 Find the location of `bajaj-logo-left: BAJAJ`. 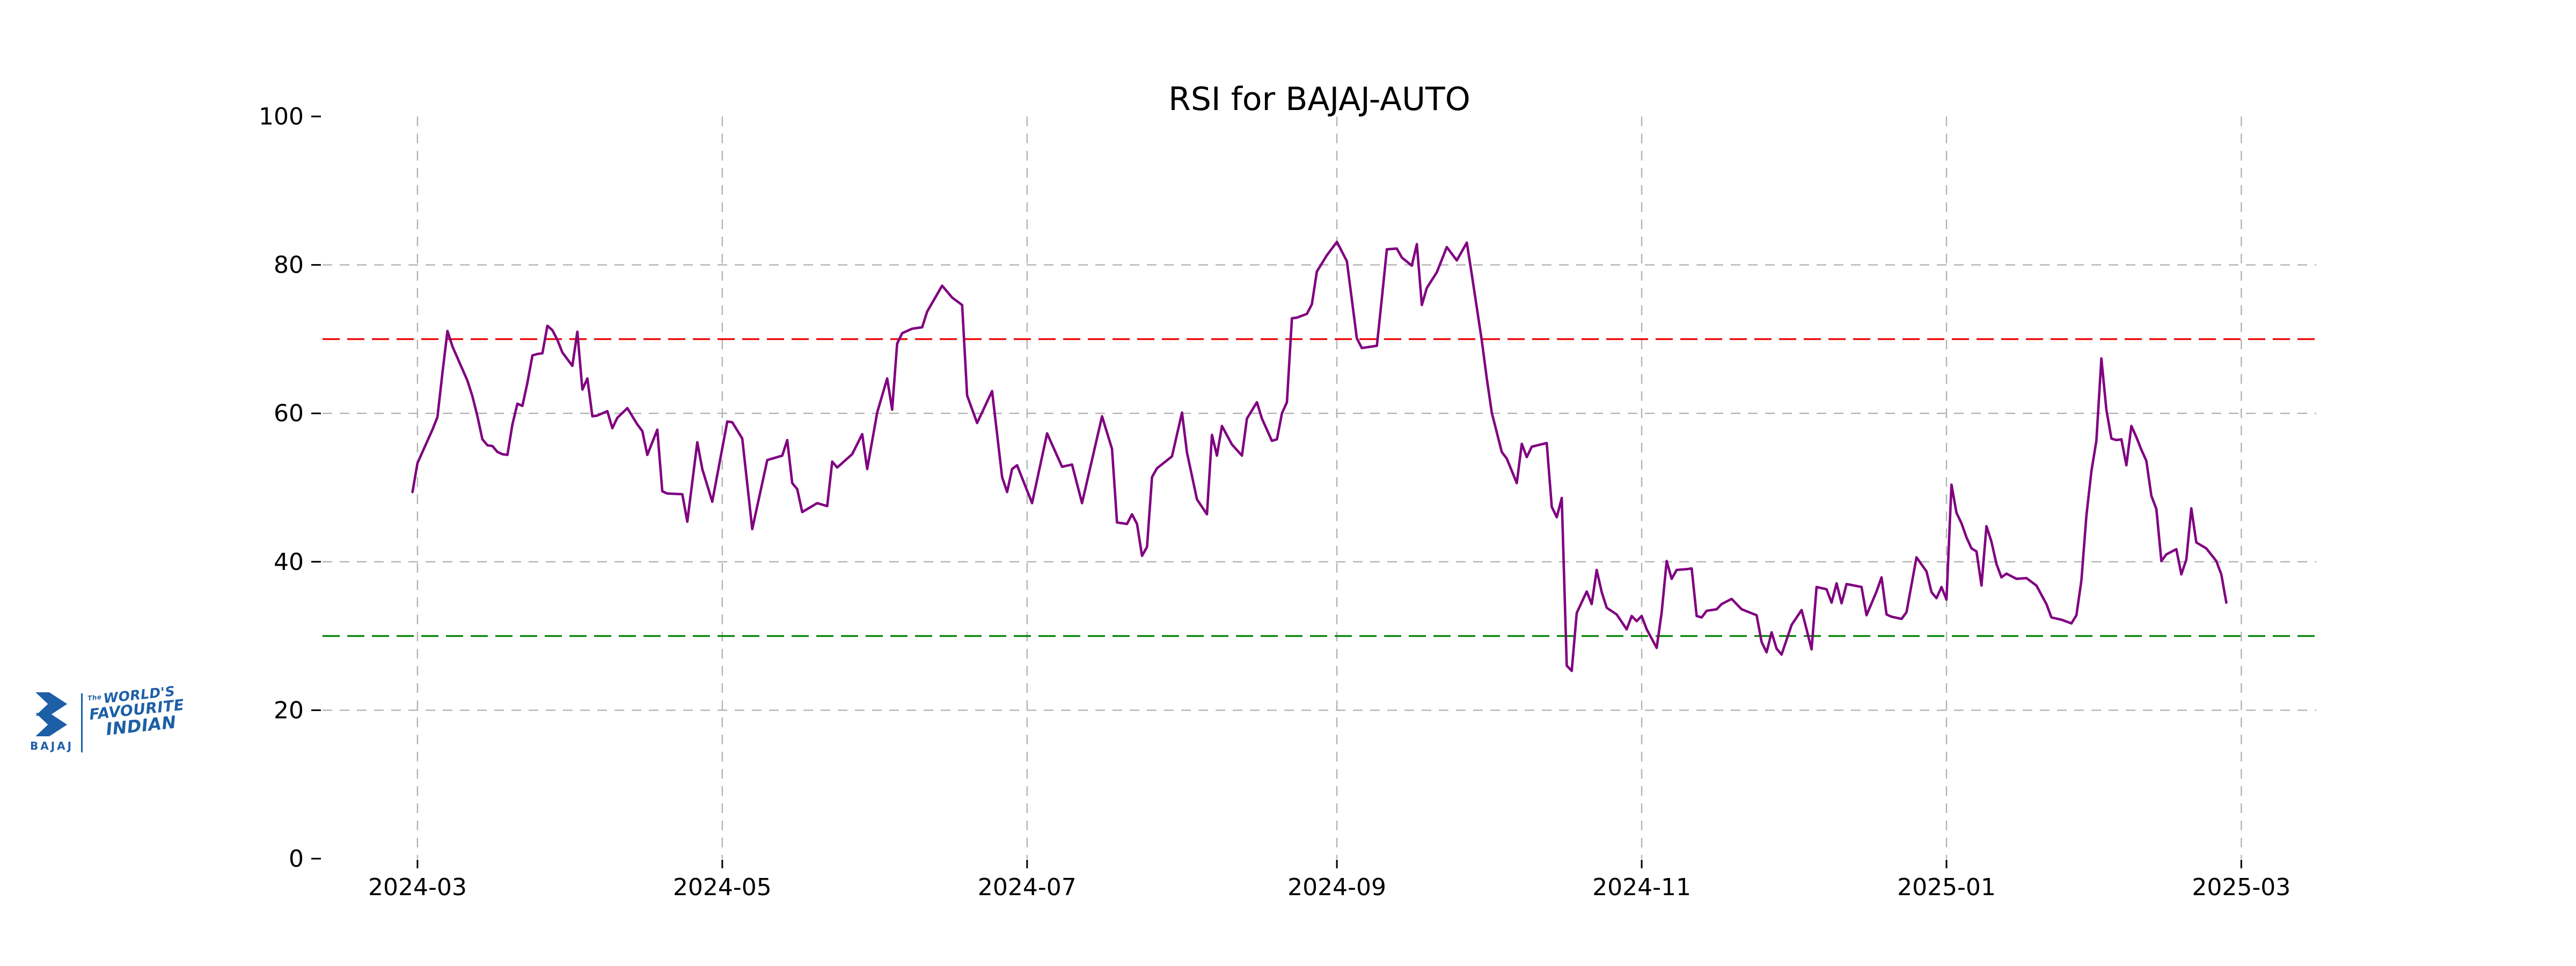

bajaj-logo-left: BAJAJ is located at coordinates (52, 722).